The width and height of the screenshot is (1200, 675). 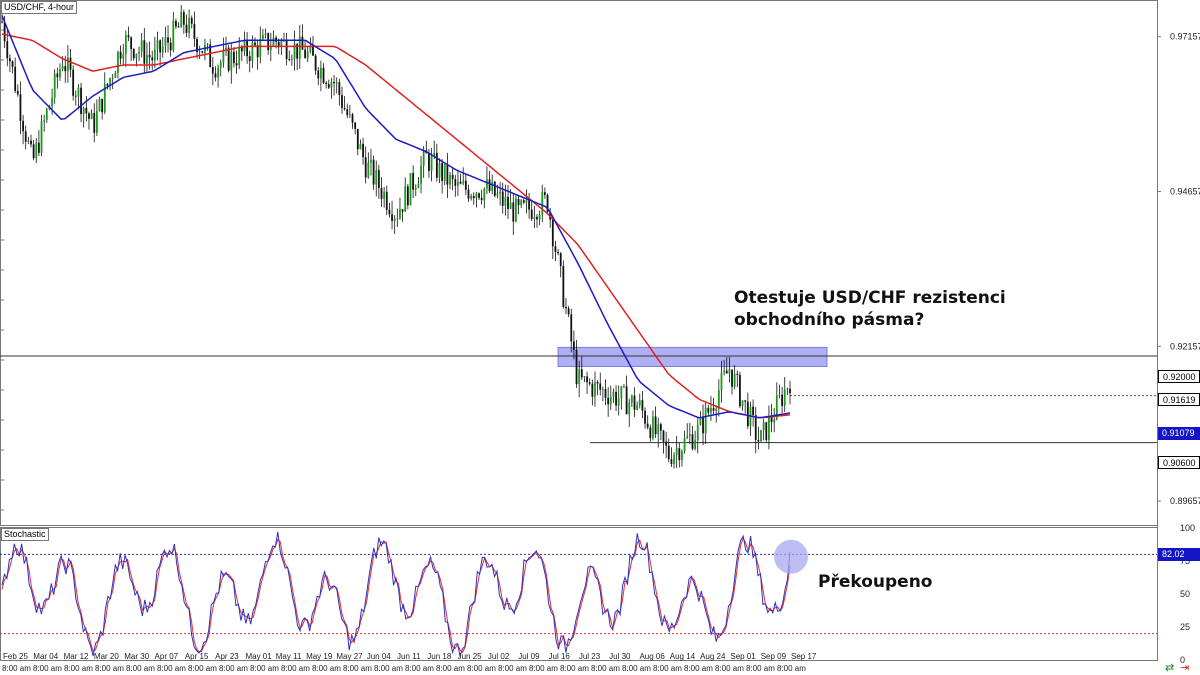 I want to click on date-label: Aug 06, so click(x=652, y=656).